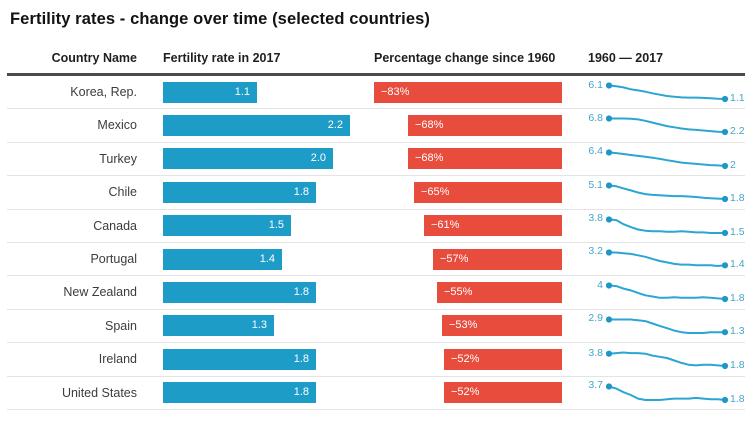 This screenshot has height=431, width=750. What do you see at coordinates (737, 98) in the screenshot?
I see `sparkline-end-value: 1.1` at bounding box center [737, 98].